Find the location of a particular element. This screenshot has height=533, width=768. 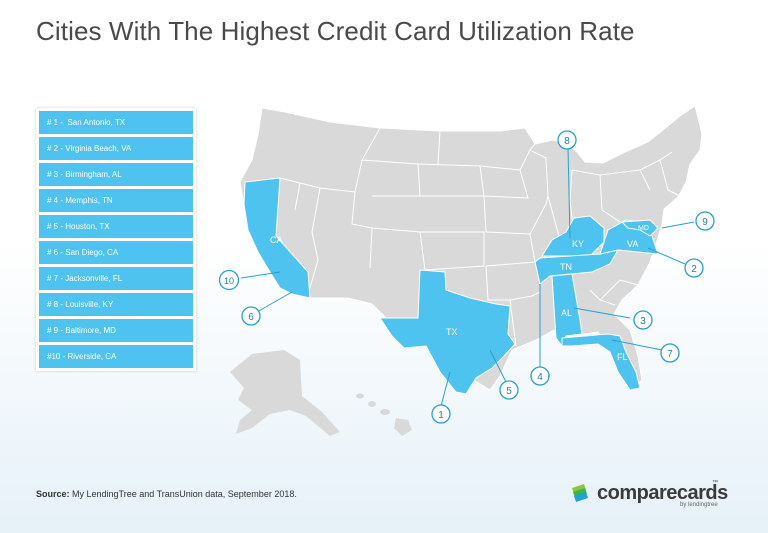

marker-8: 8 is located at coordinates (567, 140).